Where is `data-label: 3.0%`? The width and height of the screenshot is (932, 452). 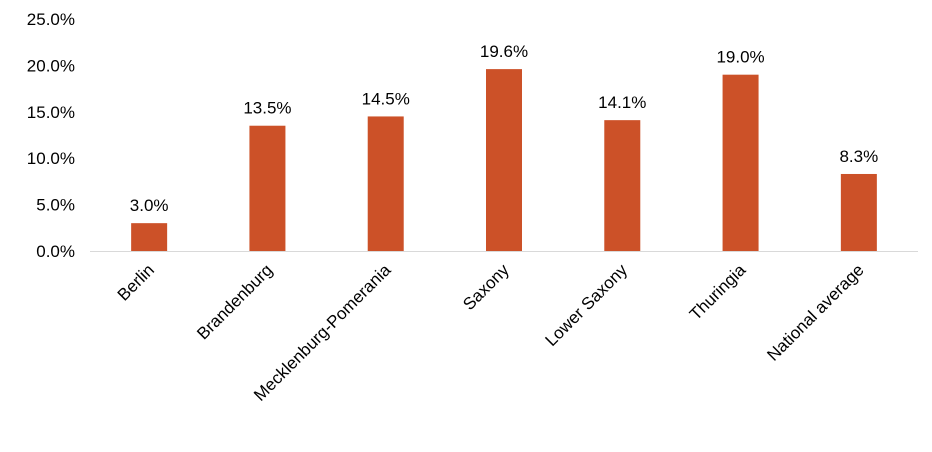
data-label: 3.0% is located at coordinates (149, 205).